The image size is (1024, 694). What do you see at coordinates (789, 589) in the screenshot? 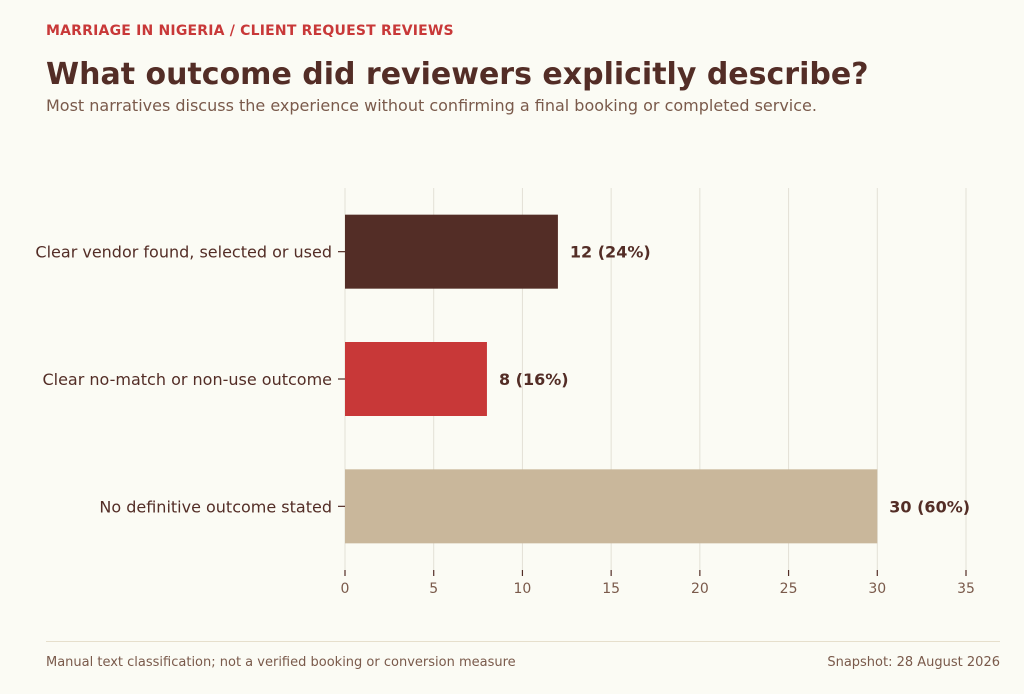
I see `x-tick-label-5: 25` at bounding box center [789, 589].